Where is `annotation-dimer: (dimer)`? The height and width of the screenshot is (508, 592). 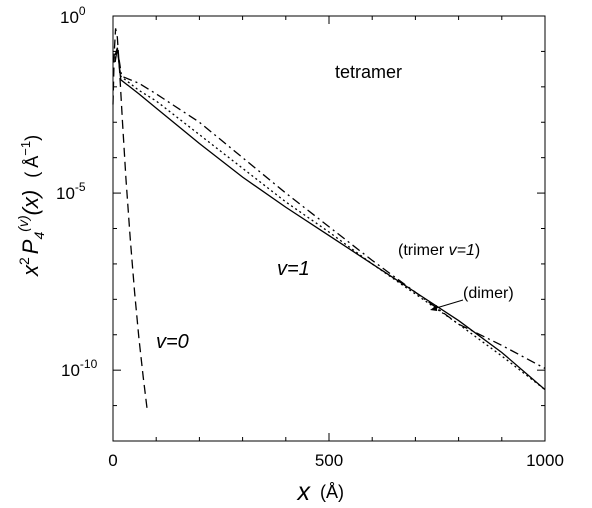
annotation-dimer: (dimer) is located at coordinates (488, 293).